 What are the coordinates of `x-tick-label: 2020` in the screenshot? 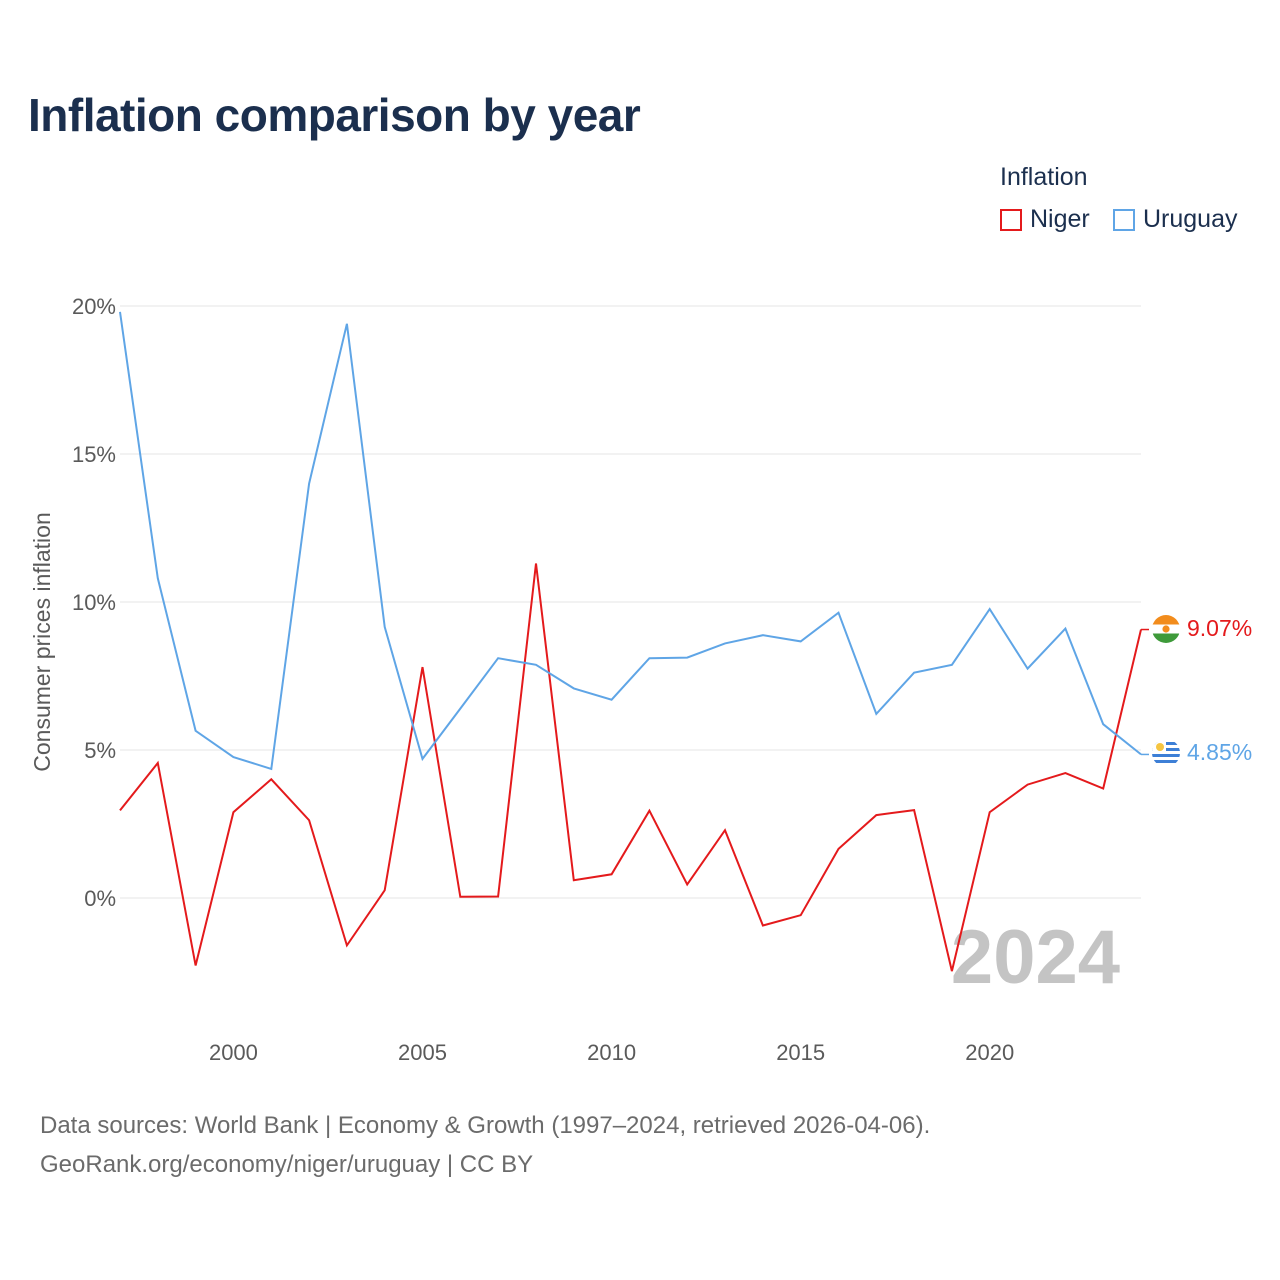 It's located at (989, 1052).